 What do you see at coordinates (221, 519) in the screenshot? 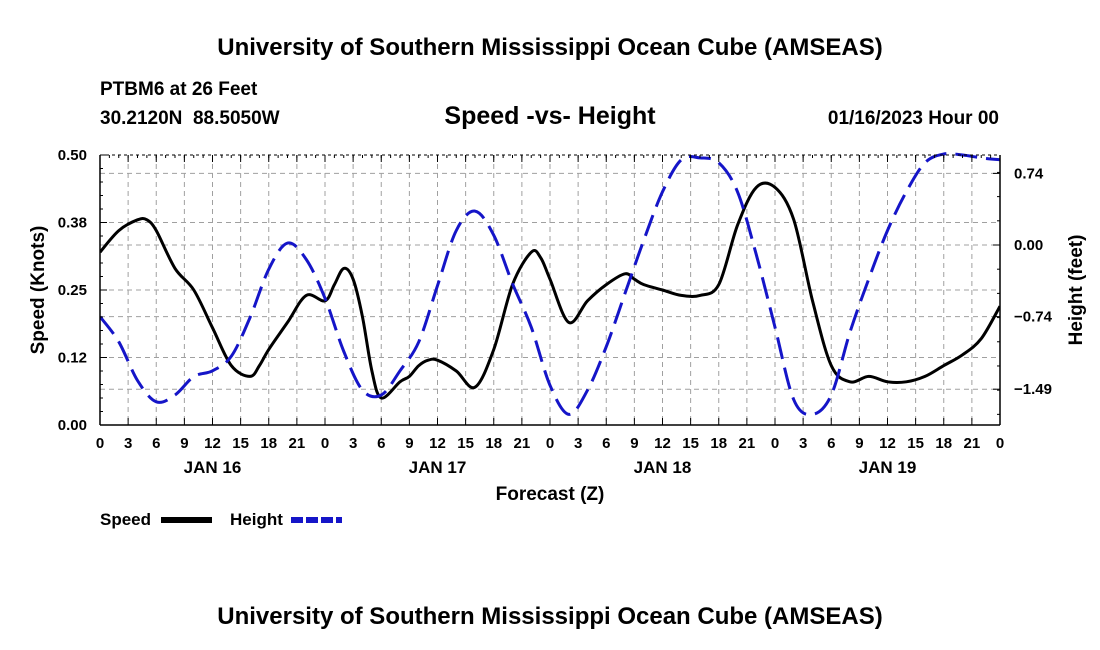
I see `legend: Speed Height` at bounding box center [221, 519].